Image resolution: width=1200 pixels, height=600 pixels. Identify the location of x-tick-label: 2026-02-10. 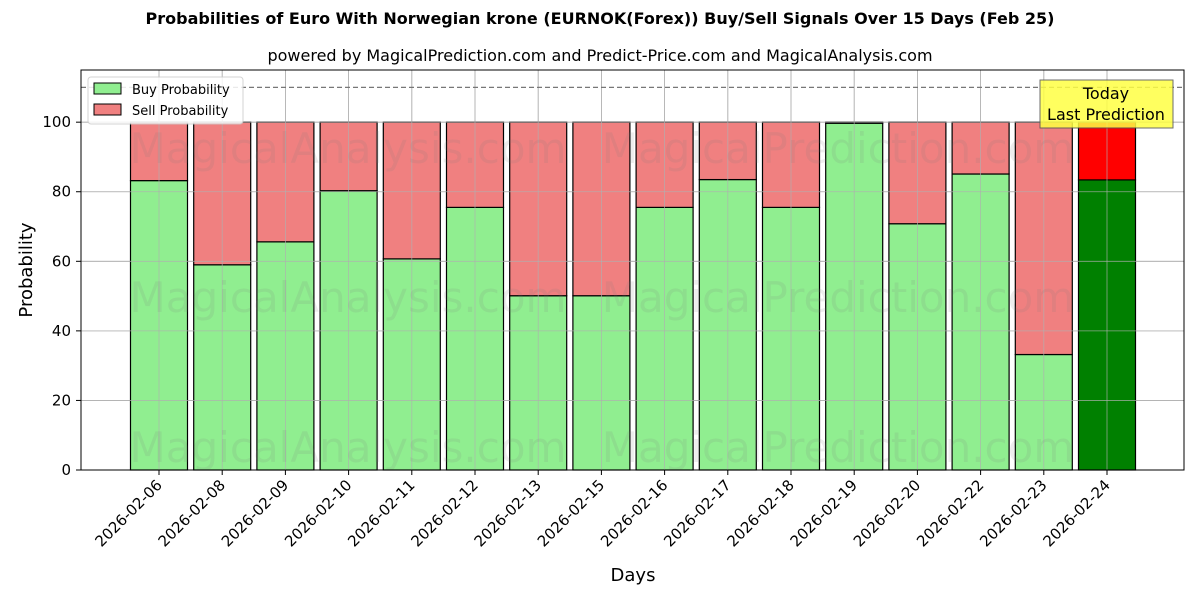
(318, 513).